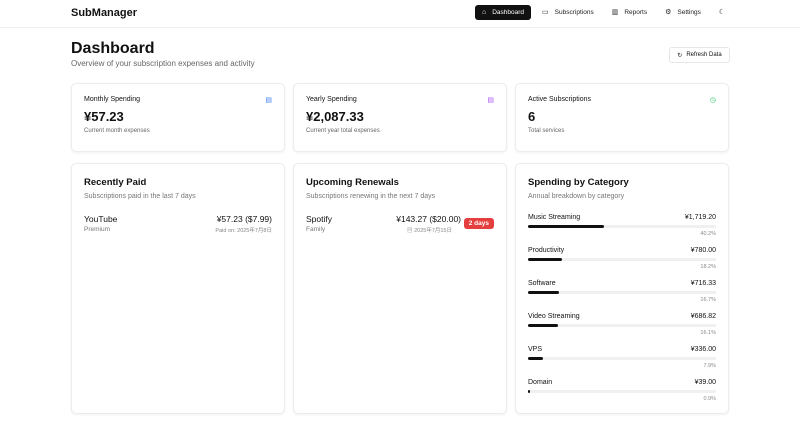 The image size is (800, 437). What do you see at coordinates (574, 12) in the screenshot?
I see `nav-label: Subscriptions` at bounding box center [574, 12].